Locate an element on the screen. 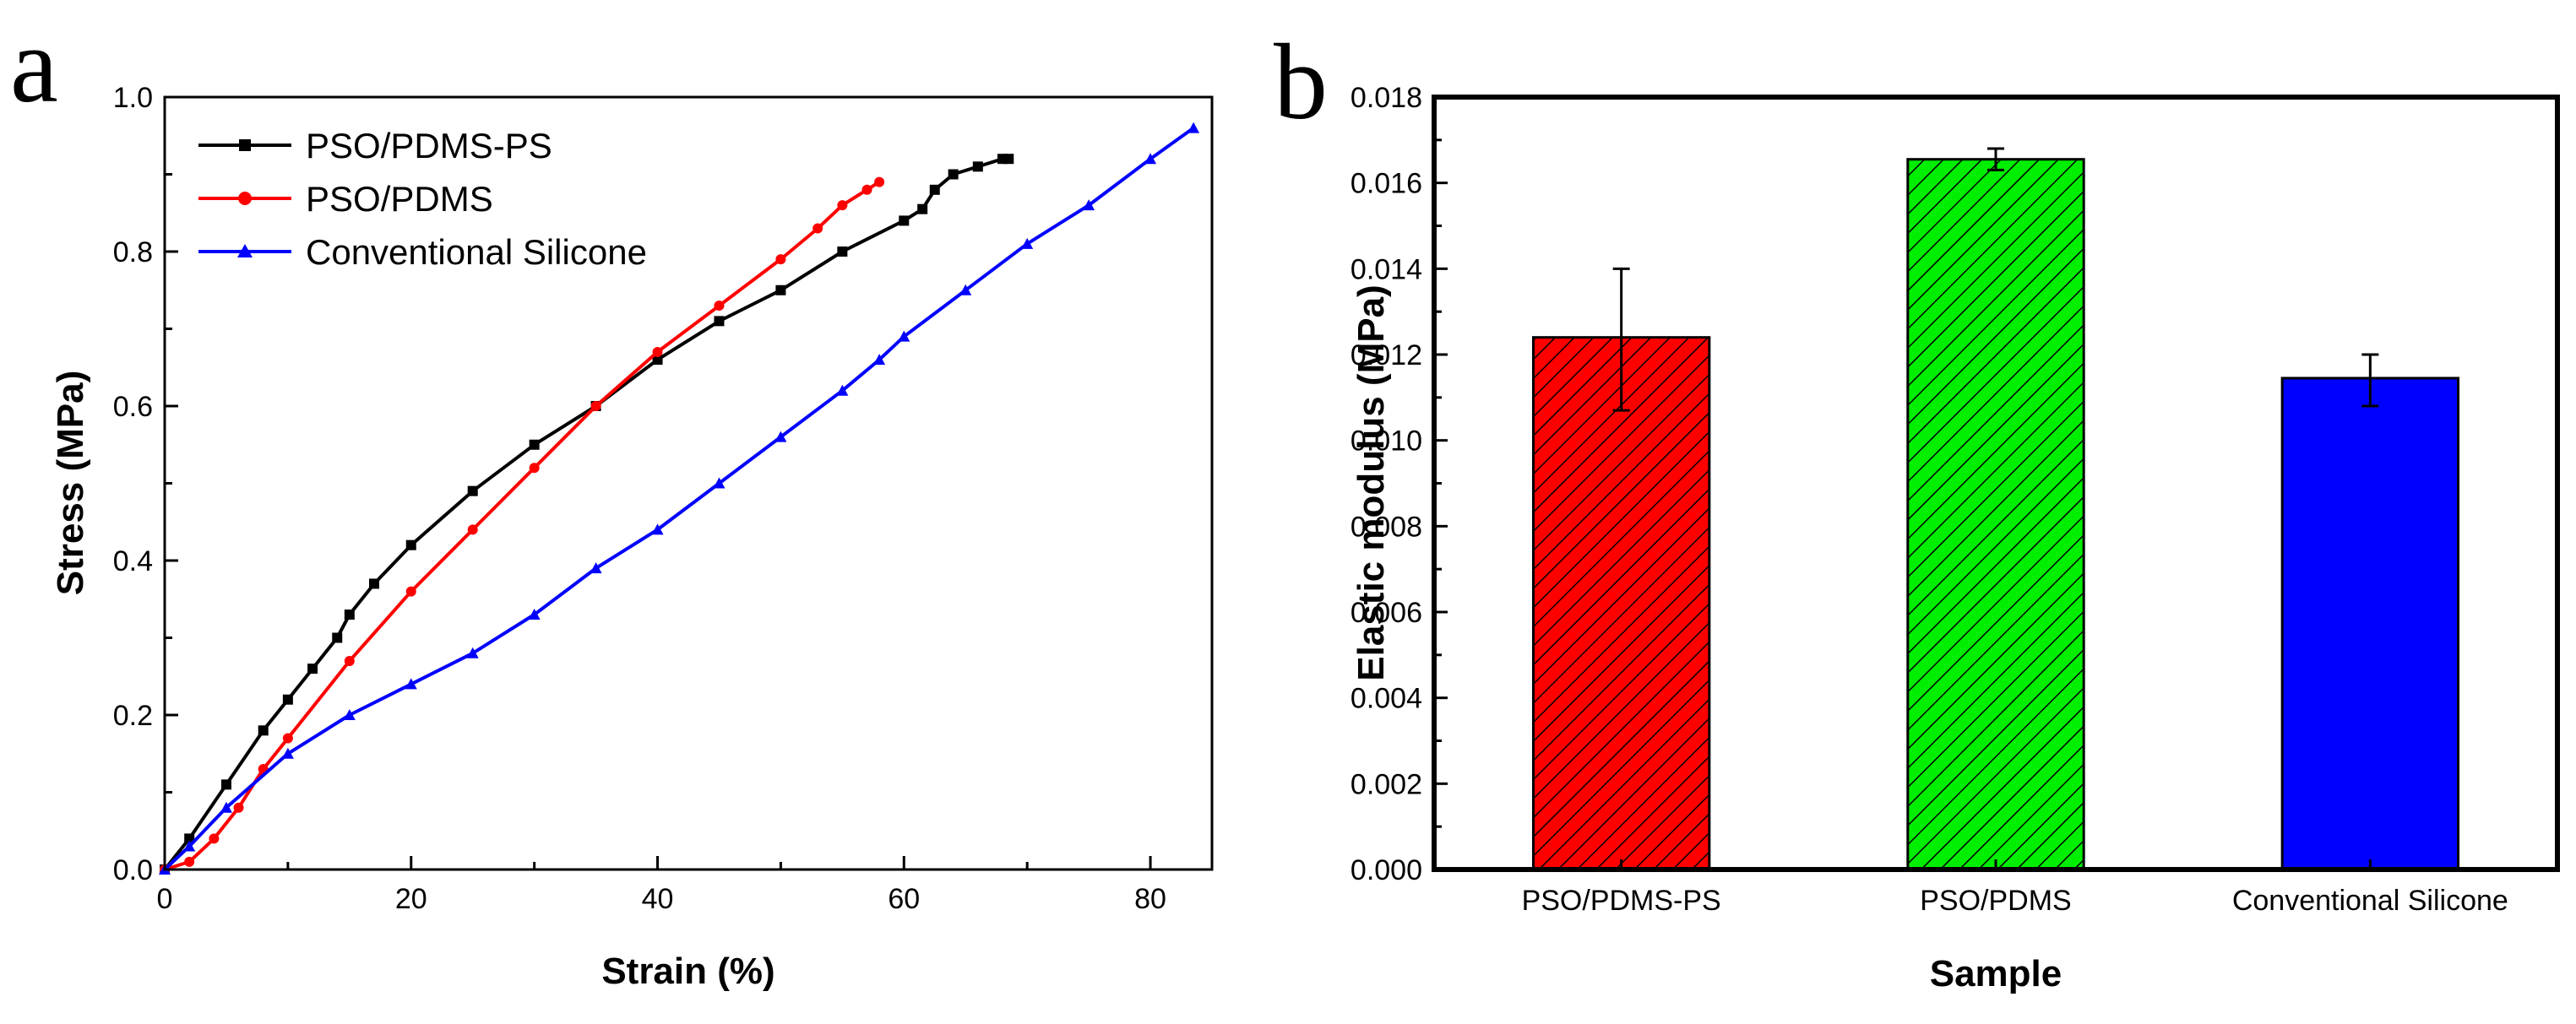 The height and width of the screenshot is (1024, 2576). bar-pso-pdms-ps is located at coordinates (1621, 603).